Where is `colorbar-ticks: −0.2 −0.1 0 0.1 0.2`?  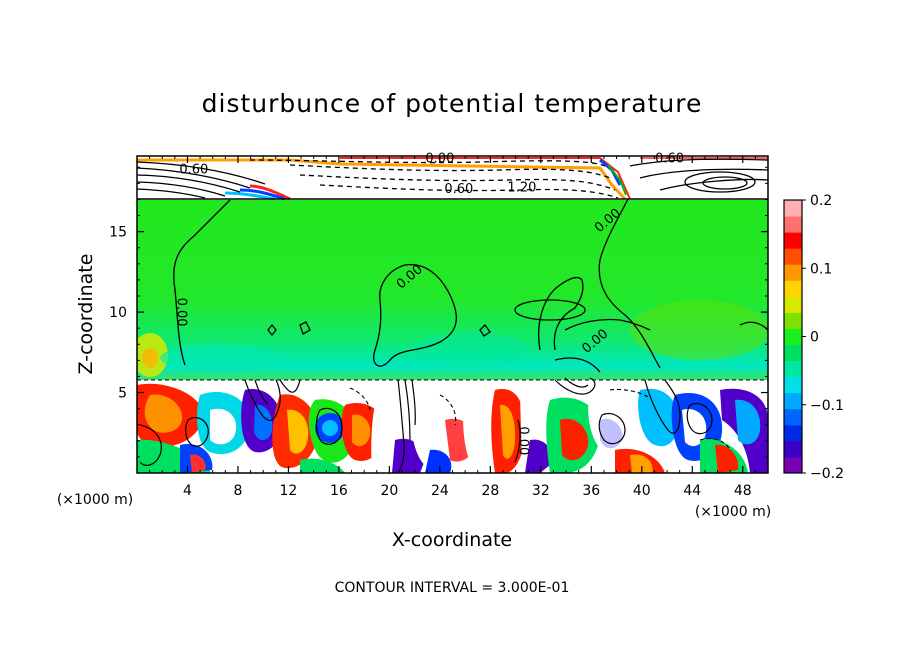 colorbar-ticks: −0.2 −0.1 0 0.1 0.2 is located at coordinates (823, 337).